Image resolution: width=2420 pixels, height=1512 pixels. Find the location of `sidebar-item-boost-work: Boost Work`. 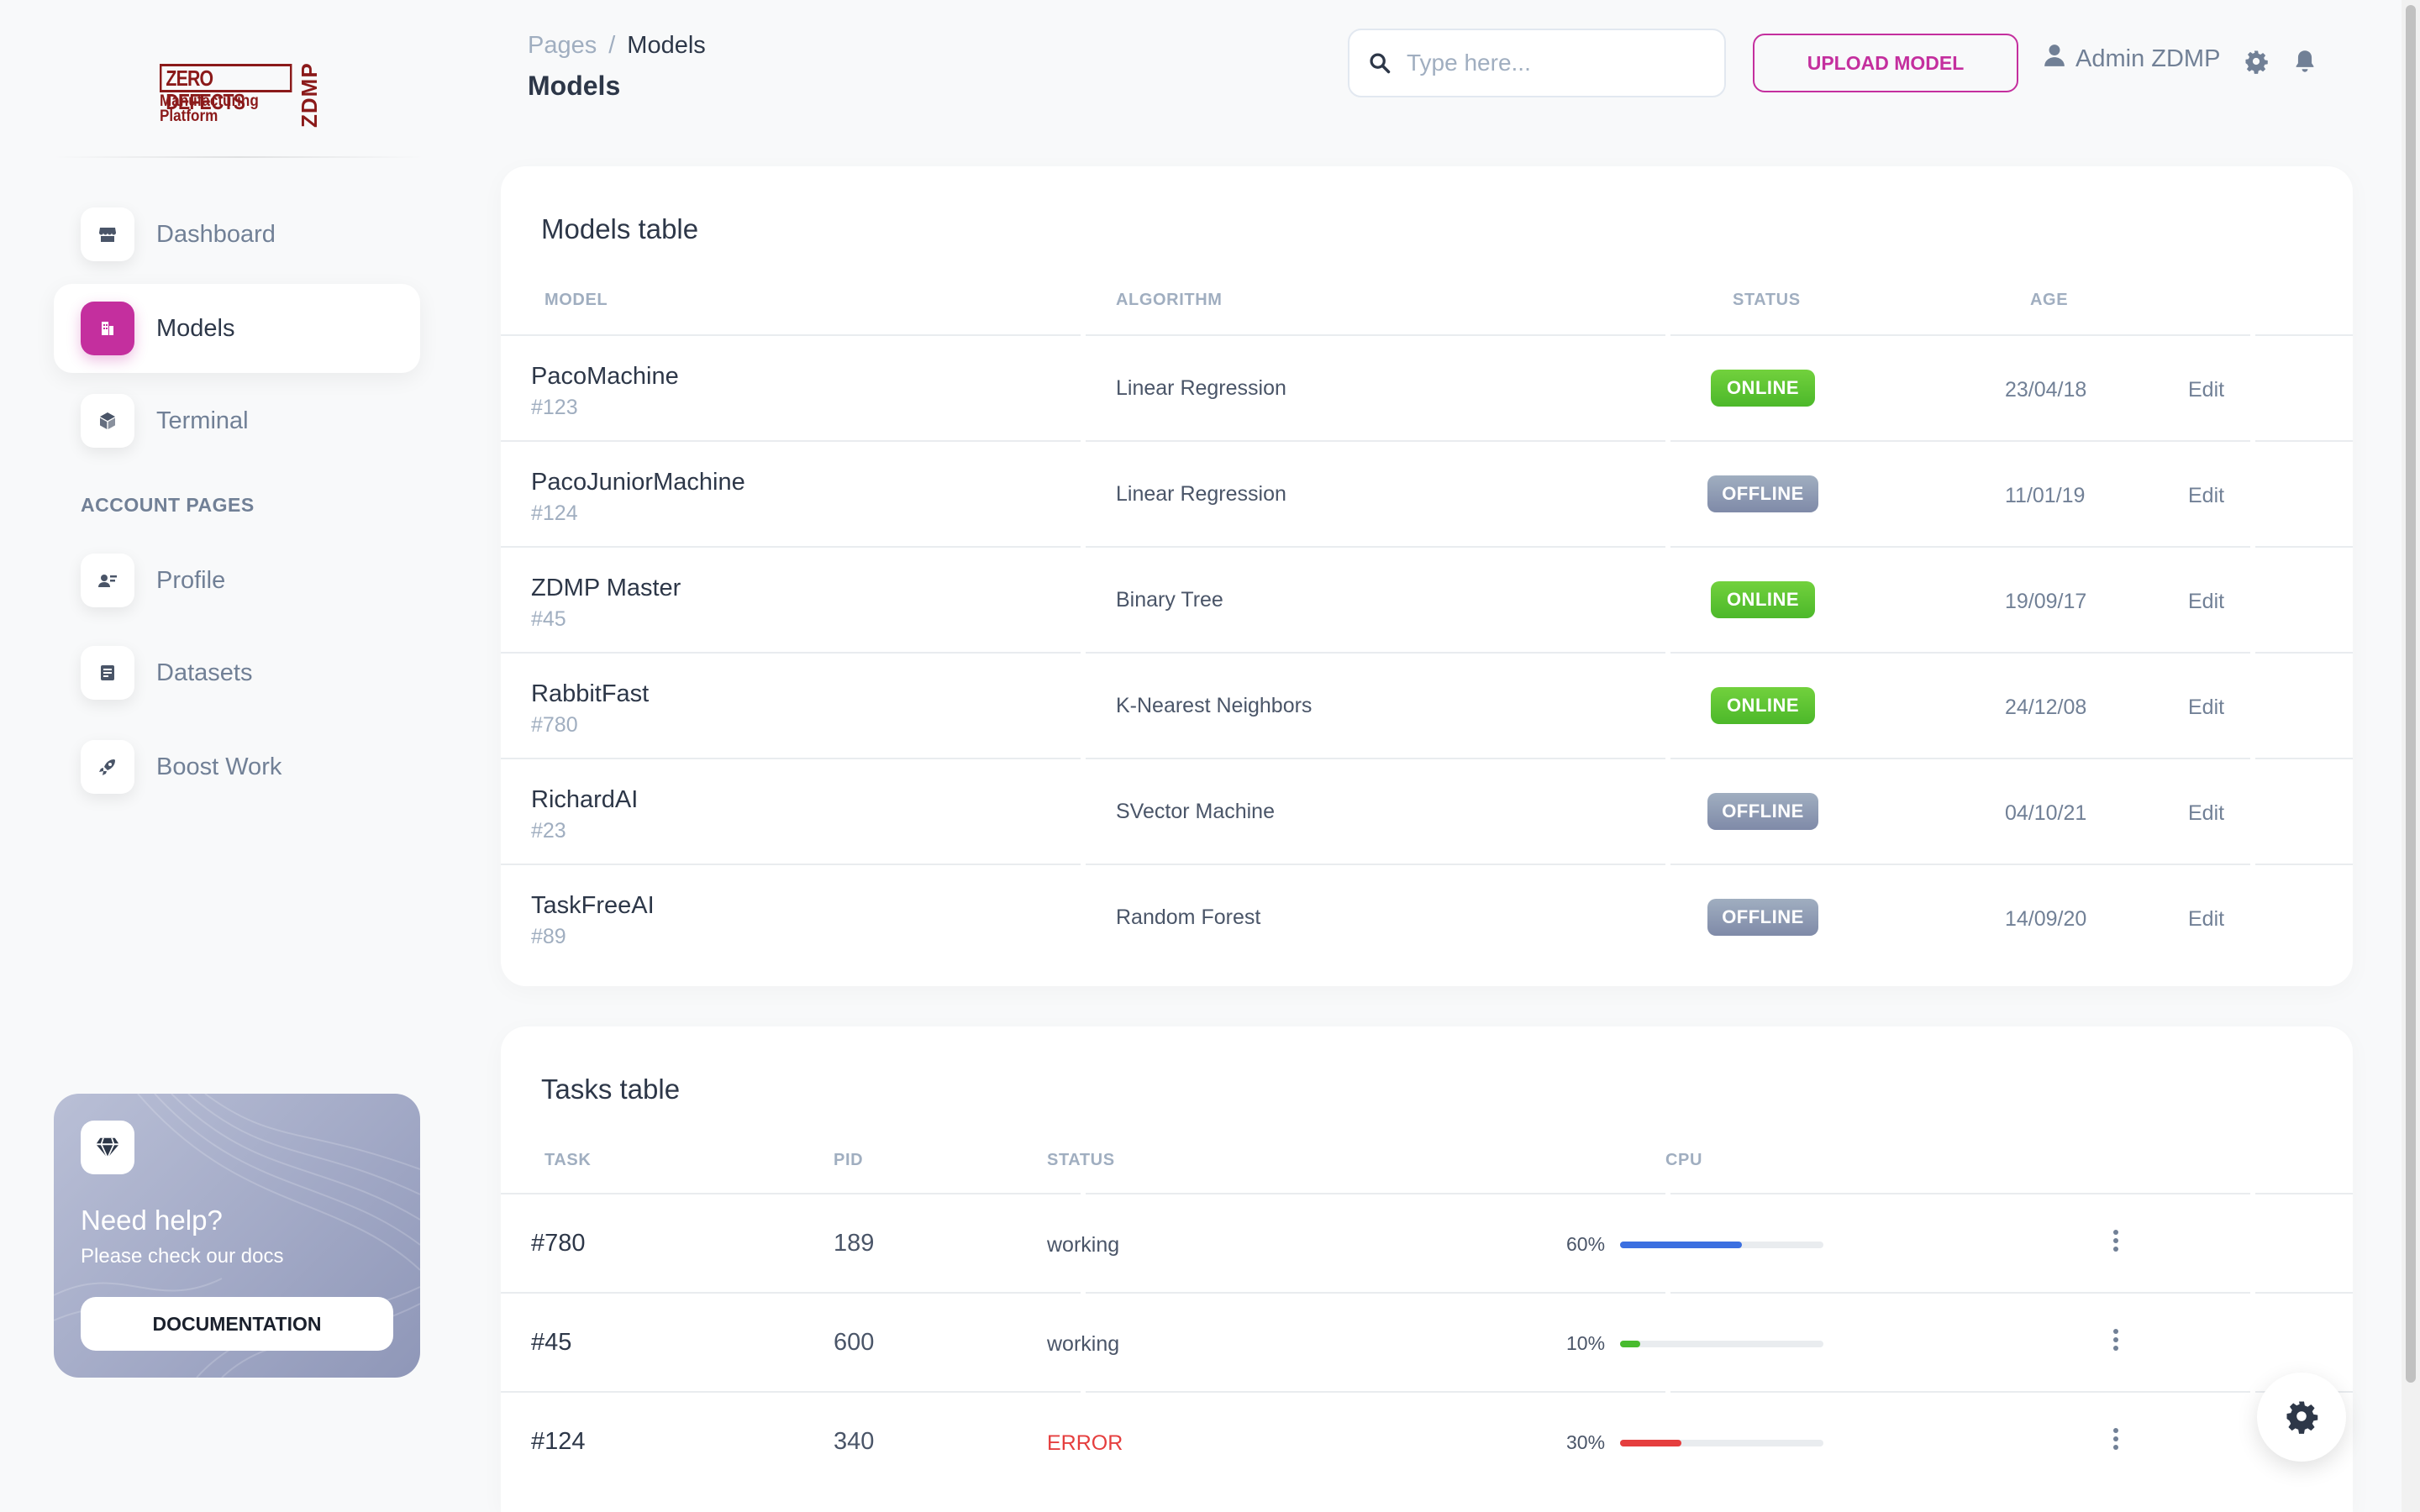

sidebar-item-boost-work: Boost Work is located at coordinates (237, 766).